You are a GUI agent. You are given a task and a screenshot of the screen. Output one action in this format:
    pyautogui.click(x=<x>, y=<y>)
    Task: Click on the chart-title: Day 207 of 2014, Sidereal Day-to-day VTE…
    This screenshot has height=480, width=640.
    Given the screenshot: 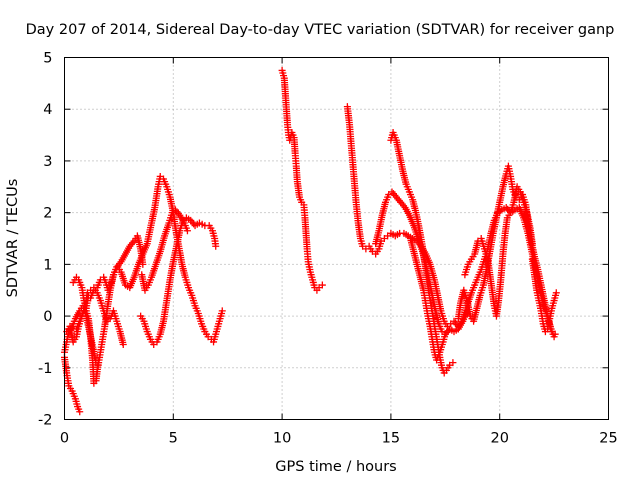 What is the action you would take?
    pyautogui.click(x=320, y=30)
    